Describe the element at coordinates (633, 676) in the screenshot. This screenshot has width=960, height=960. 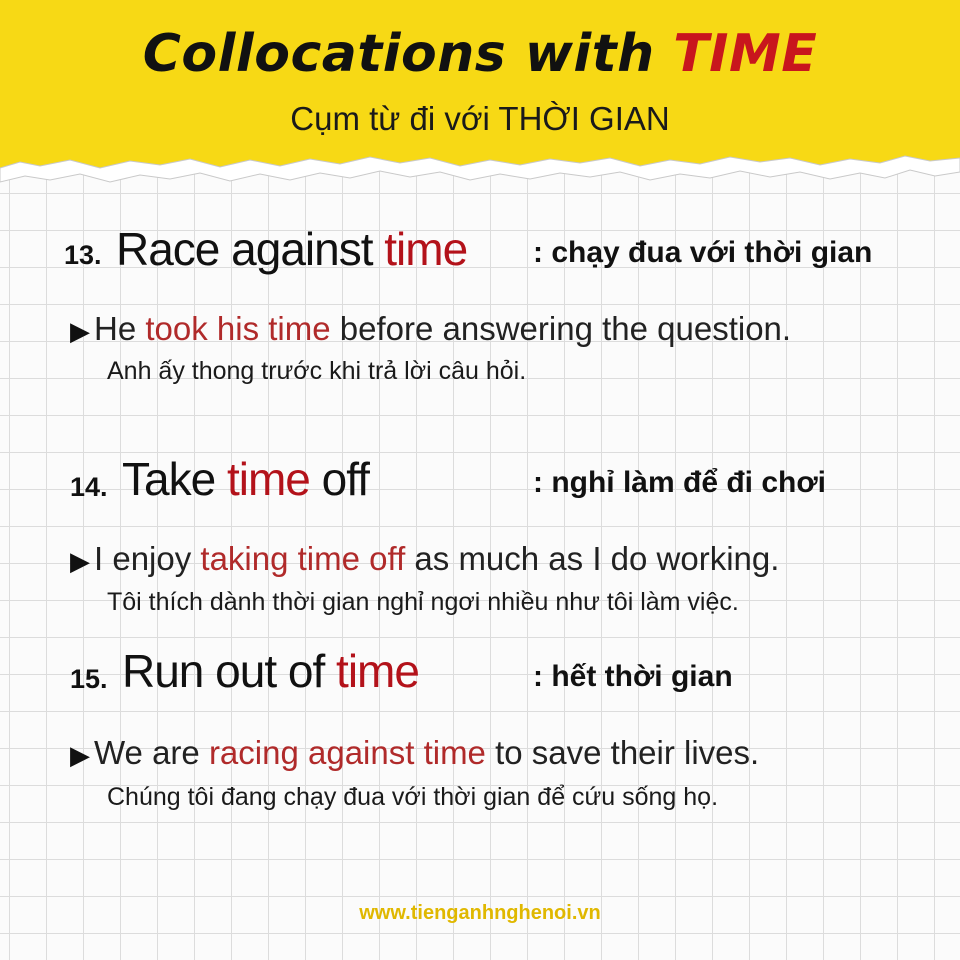
I see `collocation-meaning: : hết thời gian` at that location.